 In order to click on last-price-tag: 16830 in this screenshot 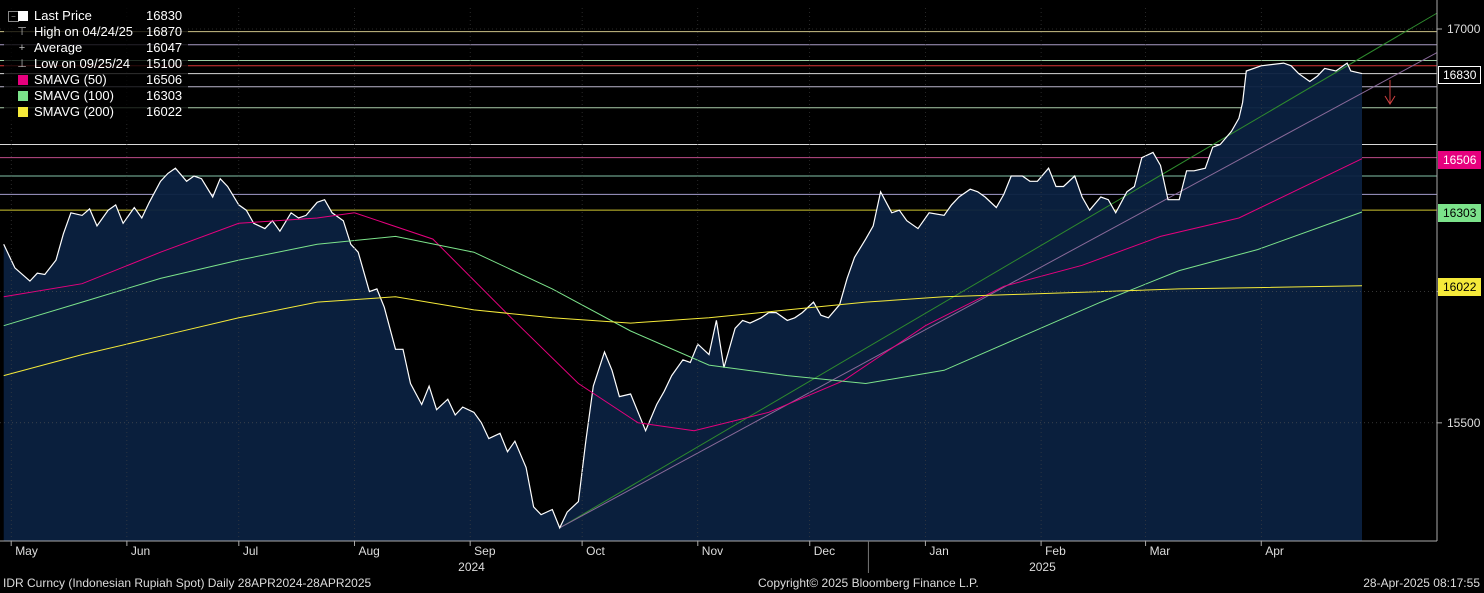, I will do `click(1460, 74)`.